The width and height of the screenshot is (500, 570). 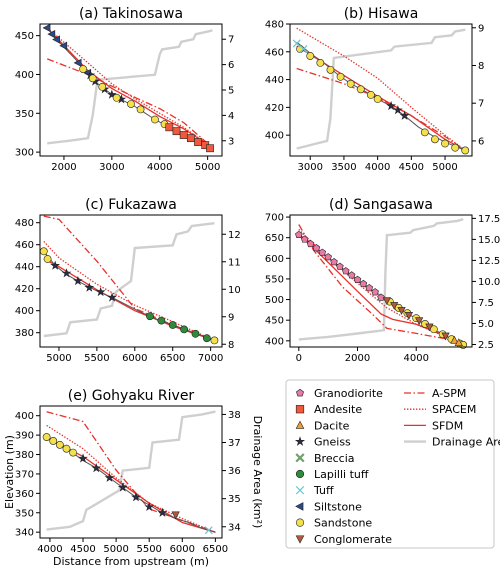 What do you see at coordinates (274, 218) in the screenshot?
I see `y-tick-label: 700` at bounding box center [274, 218].